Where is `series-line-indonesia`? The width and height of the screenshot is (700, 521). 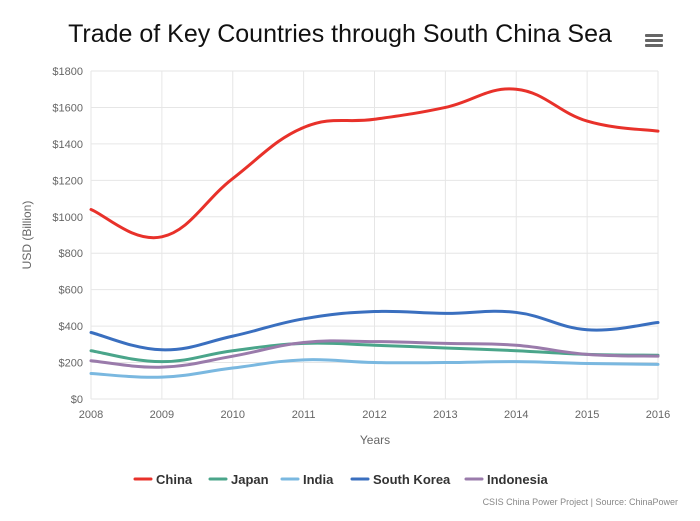 series-line-indonesia is located at coordinates (374, 354).